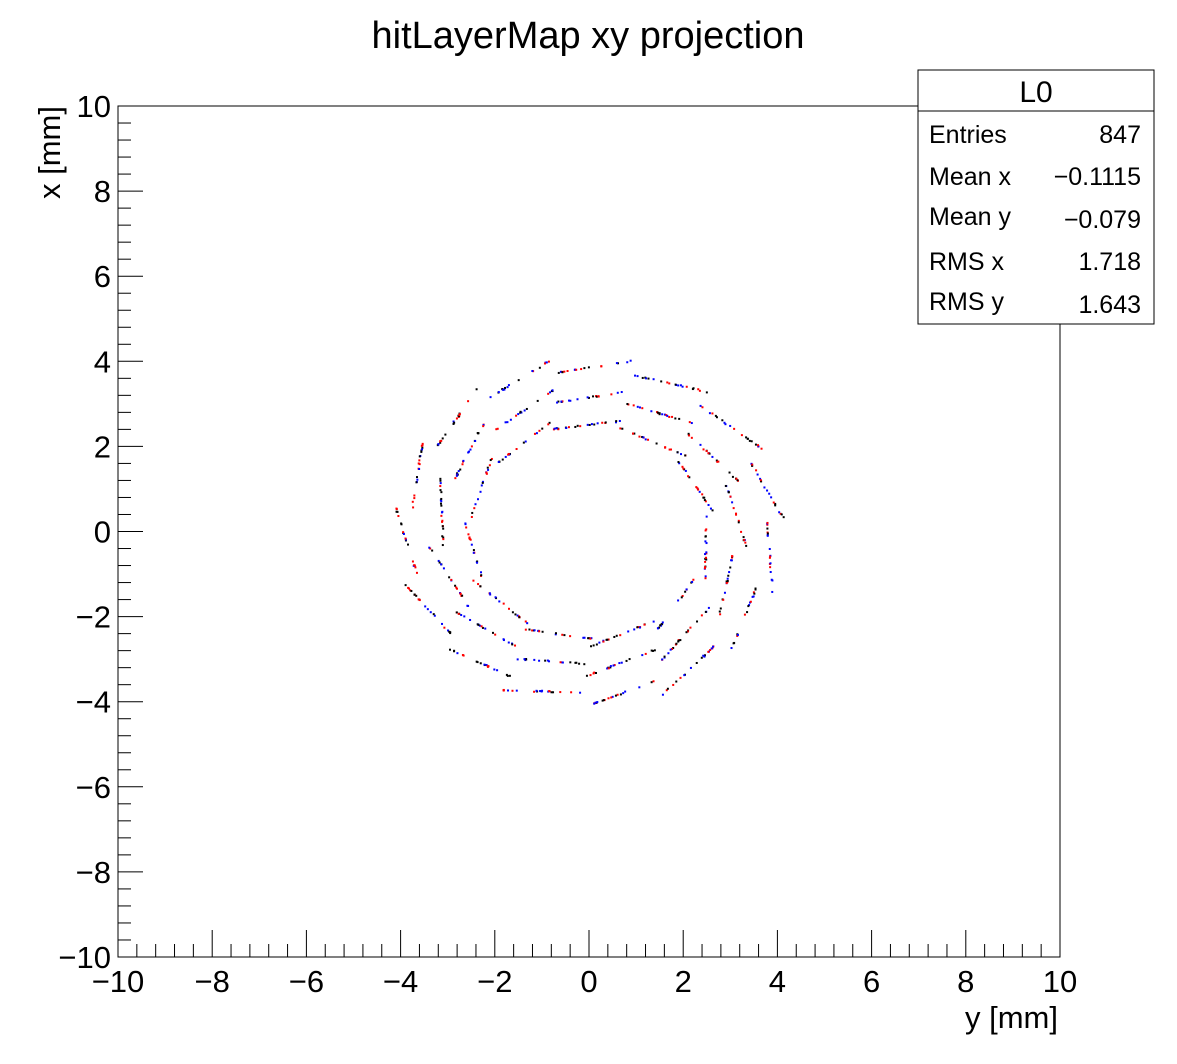  I want to click on y-tick-label: −8, so click(93, 872).